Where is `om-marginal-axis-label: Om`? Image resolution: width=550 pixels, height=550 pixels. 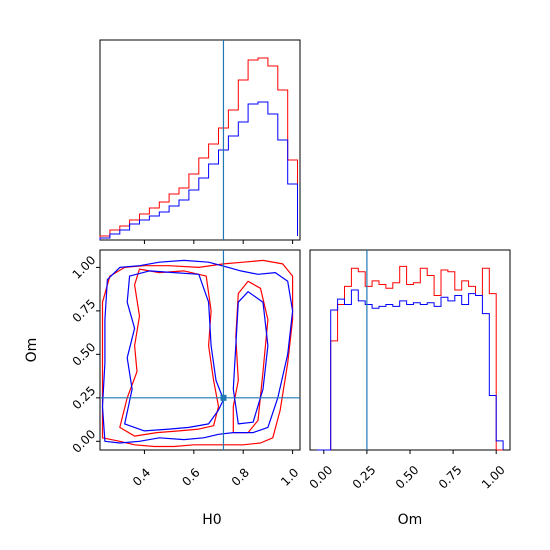 om-marginal-axis-label: Om is located at coordinates (410, 520).